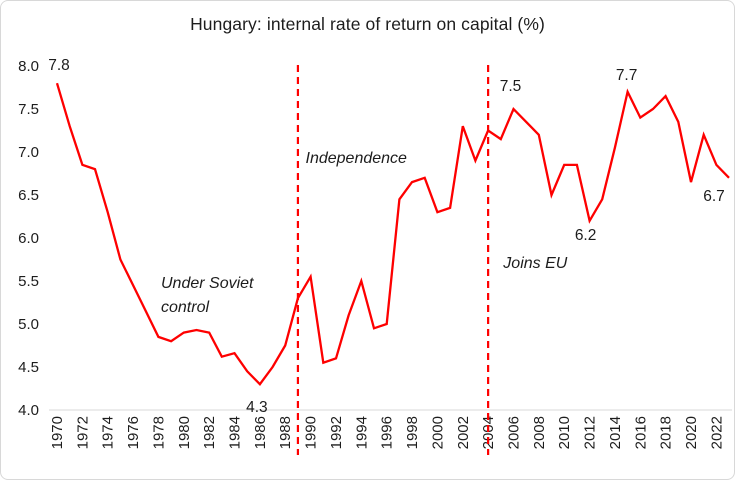  I want to click on x-tick-label: 1998, so click(412, 432).